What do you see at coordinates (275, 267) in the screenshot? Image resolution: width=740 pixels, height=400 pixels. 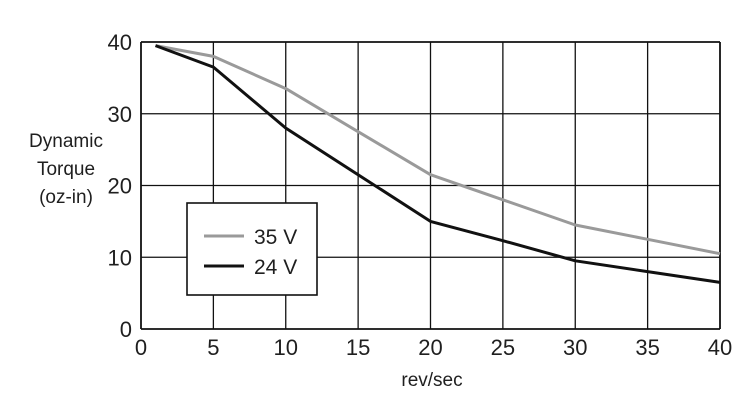 I see `legend-label-24v: 24 V` at bounding box center [275, 267].